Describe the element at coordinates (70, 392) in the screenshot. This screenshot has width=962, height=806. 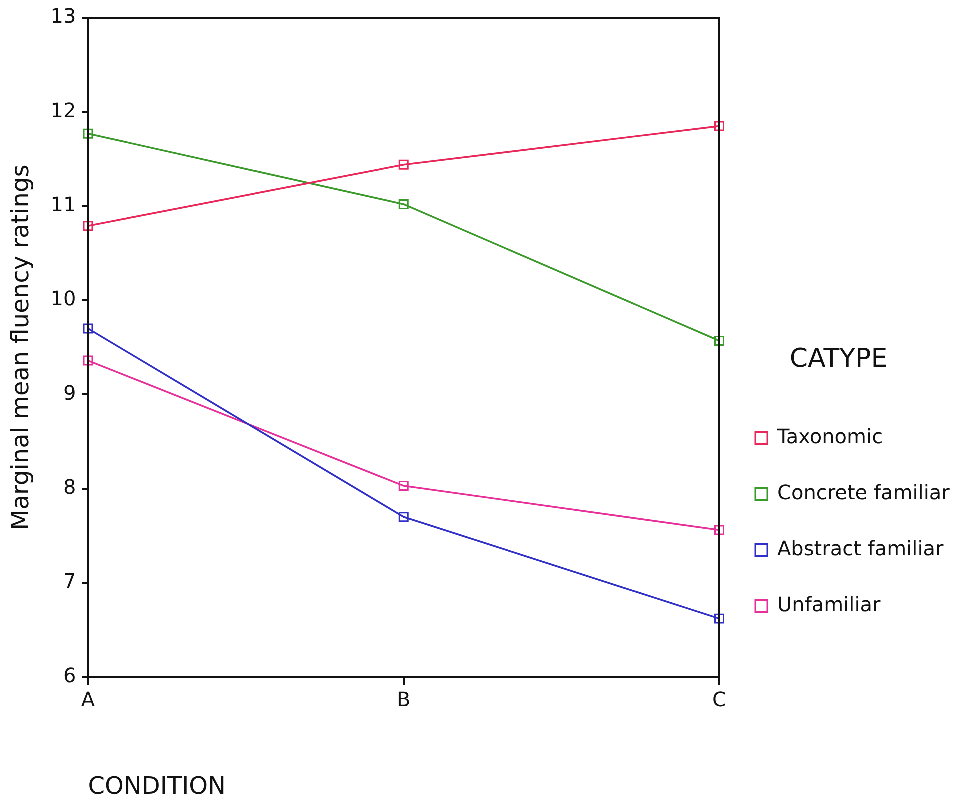
I see `y-tick-label: 9` at that location.